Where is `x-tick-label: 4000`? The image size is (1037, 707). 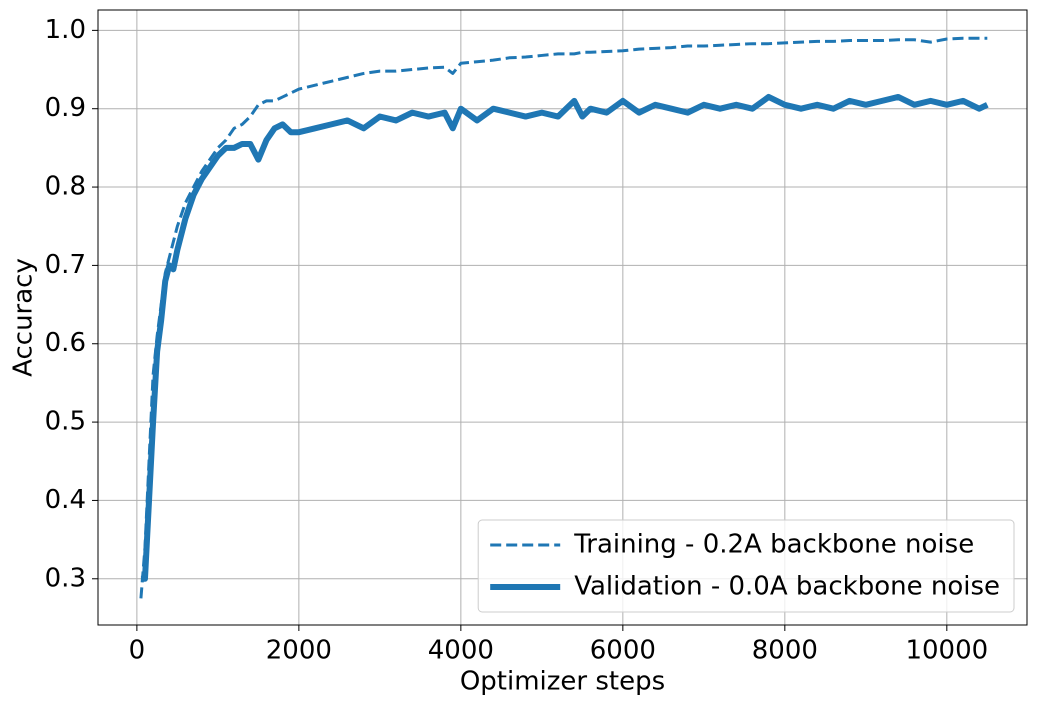
x-tick-label: 4000 is located at coordinates (461, 651).